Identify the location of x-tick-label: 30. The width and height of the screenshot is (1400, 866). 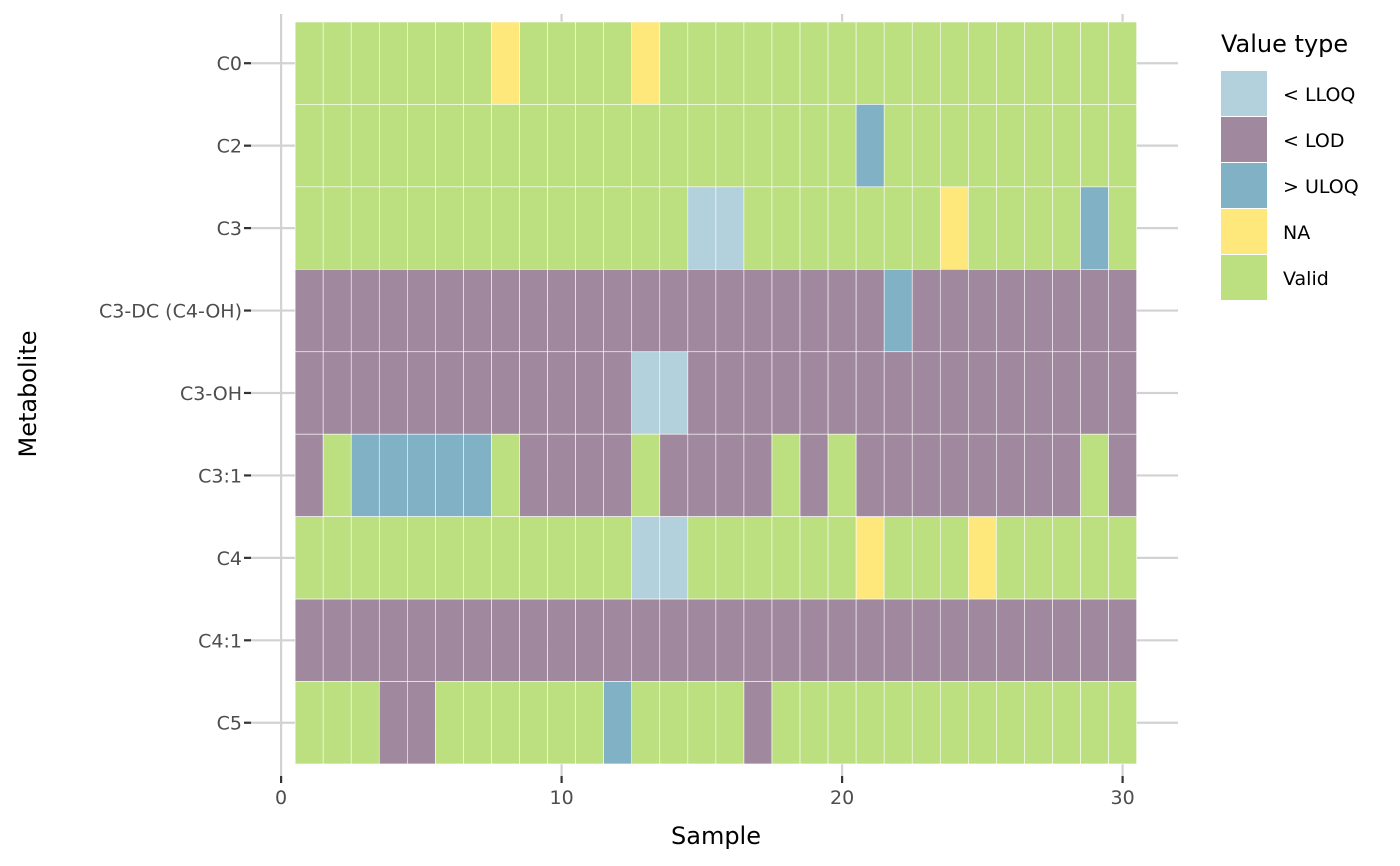
(1123, 798).